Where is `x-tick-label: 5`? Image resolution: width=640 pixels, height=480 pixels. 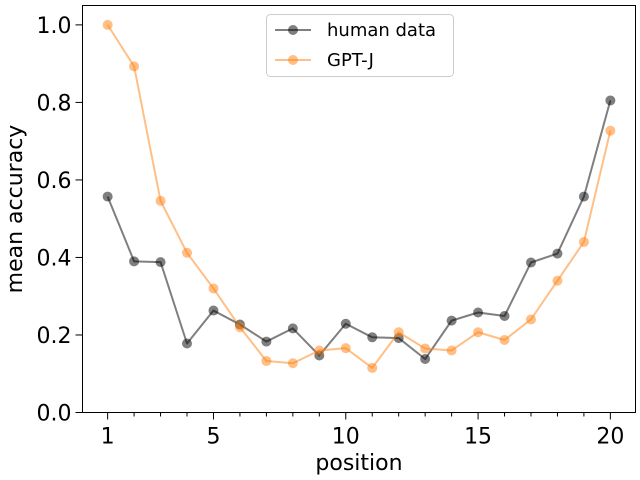
x-tick-label: 5 is located at coordinates (213, 437).